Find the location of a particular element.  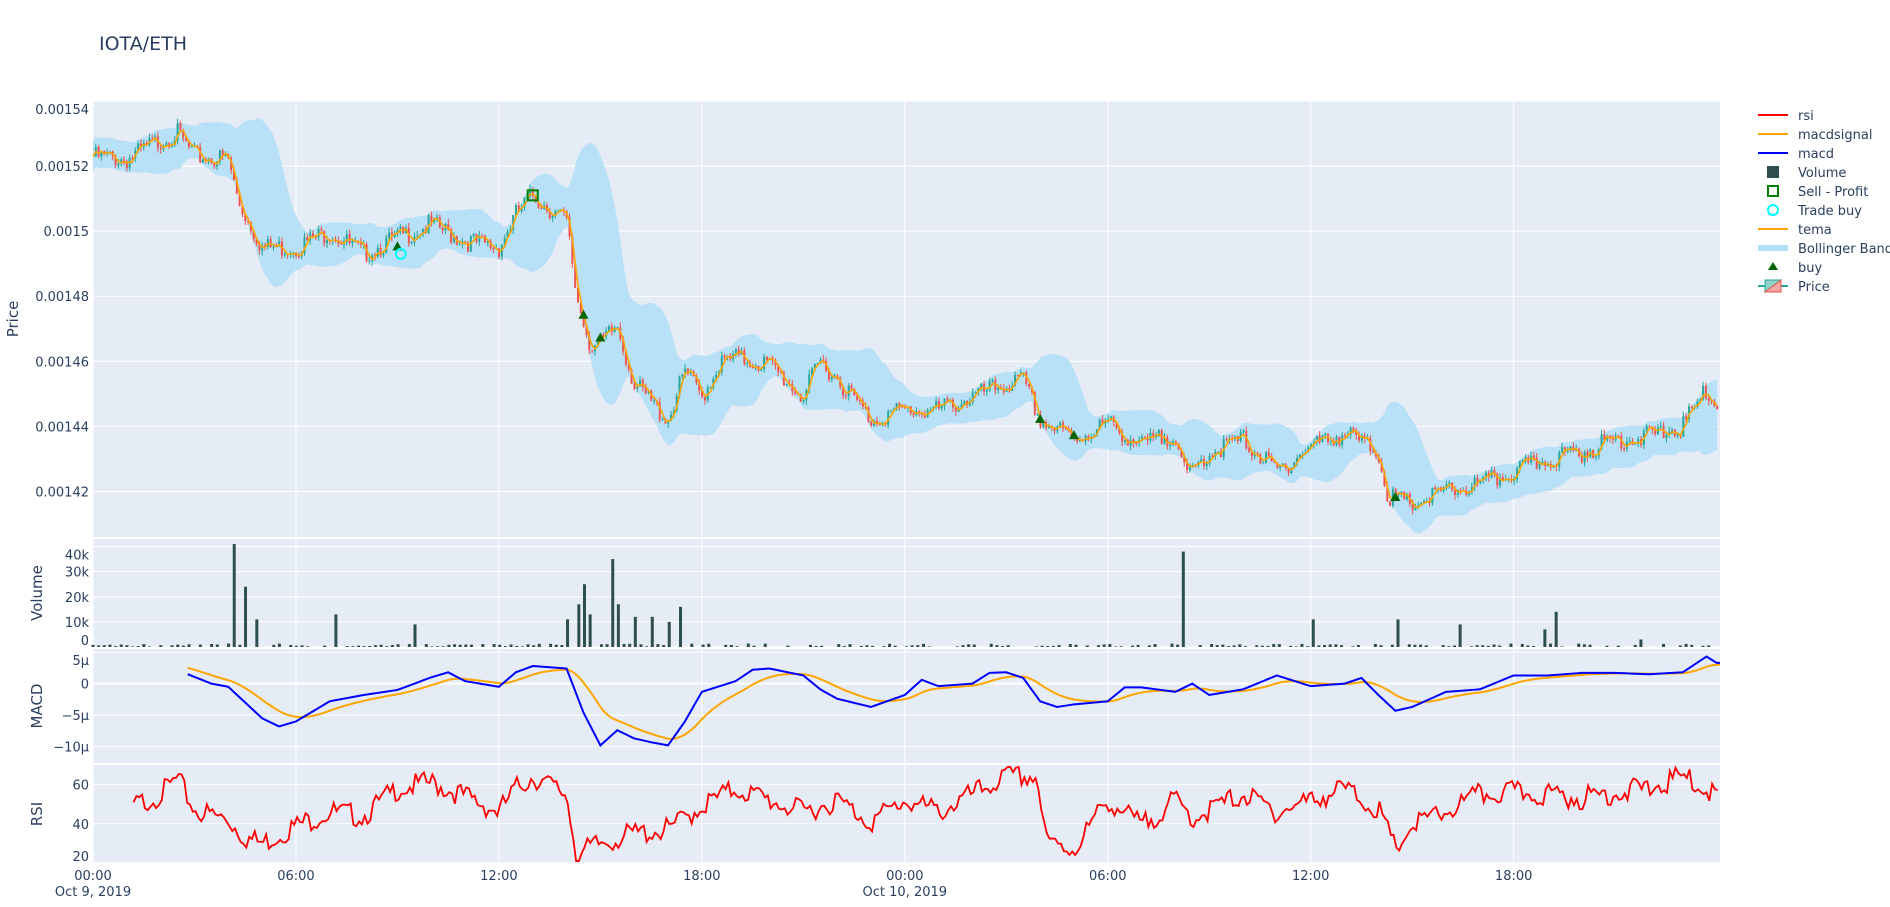

legend-item-price: Price is located at coordinates (1794, 287).